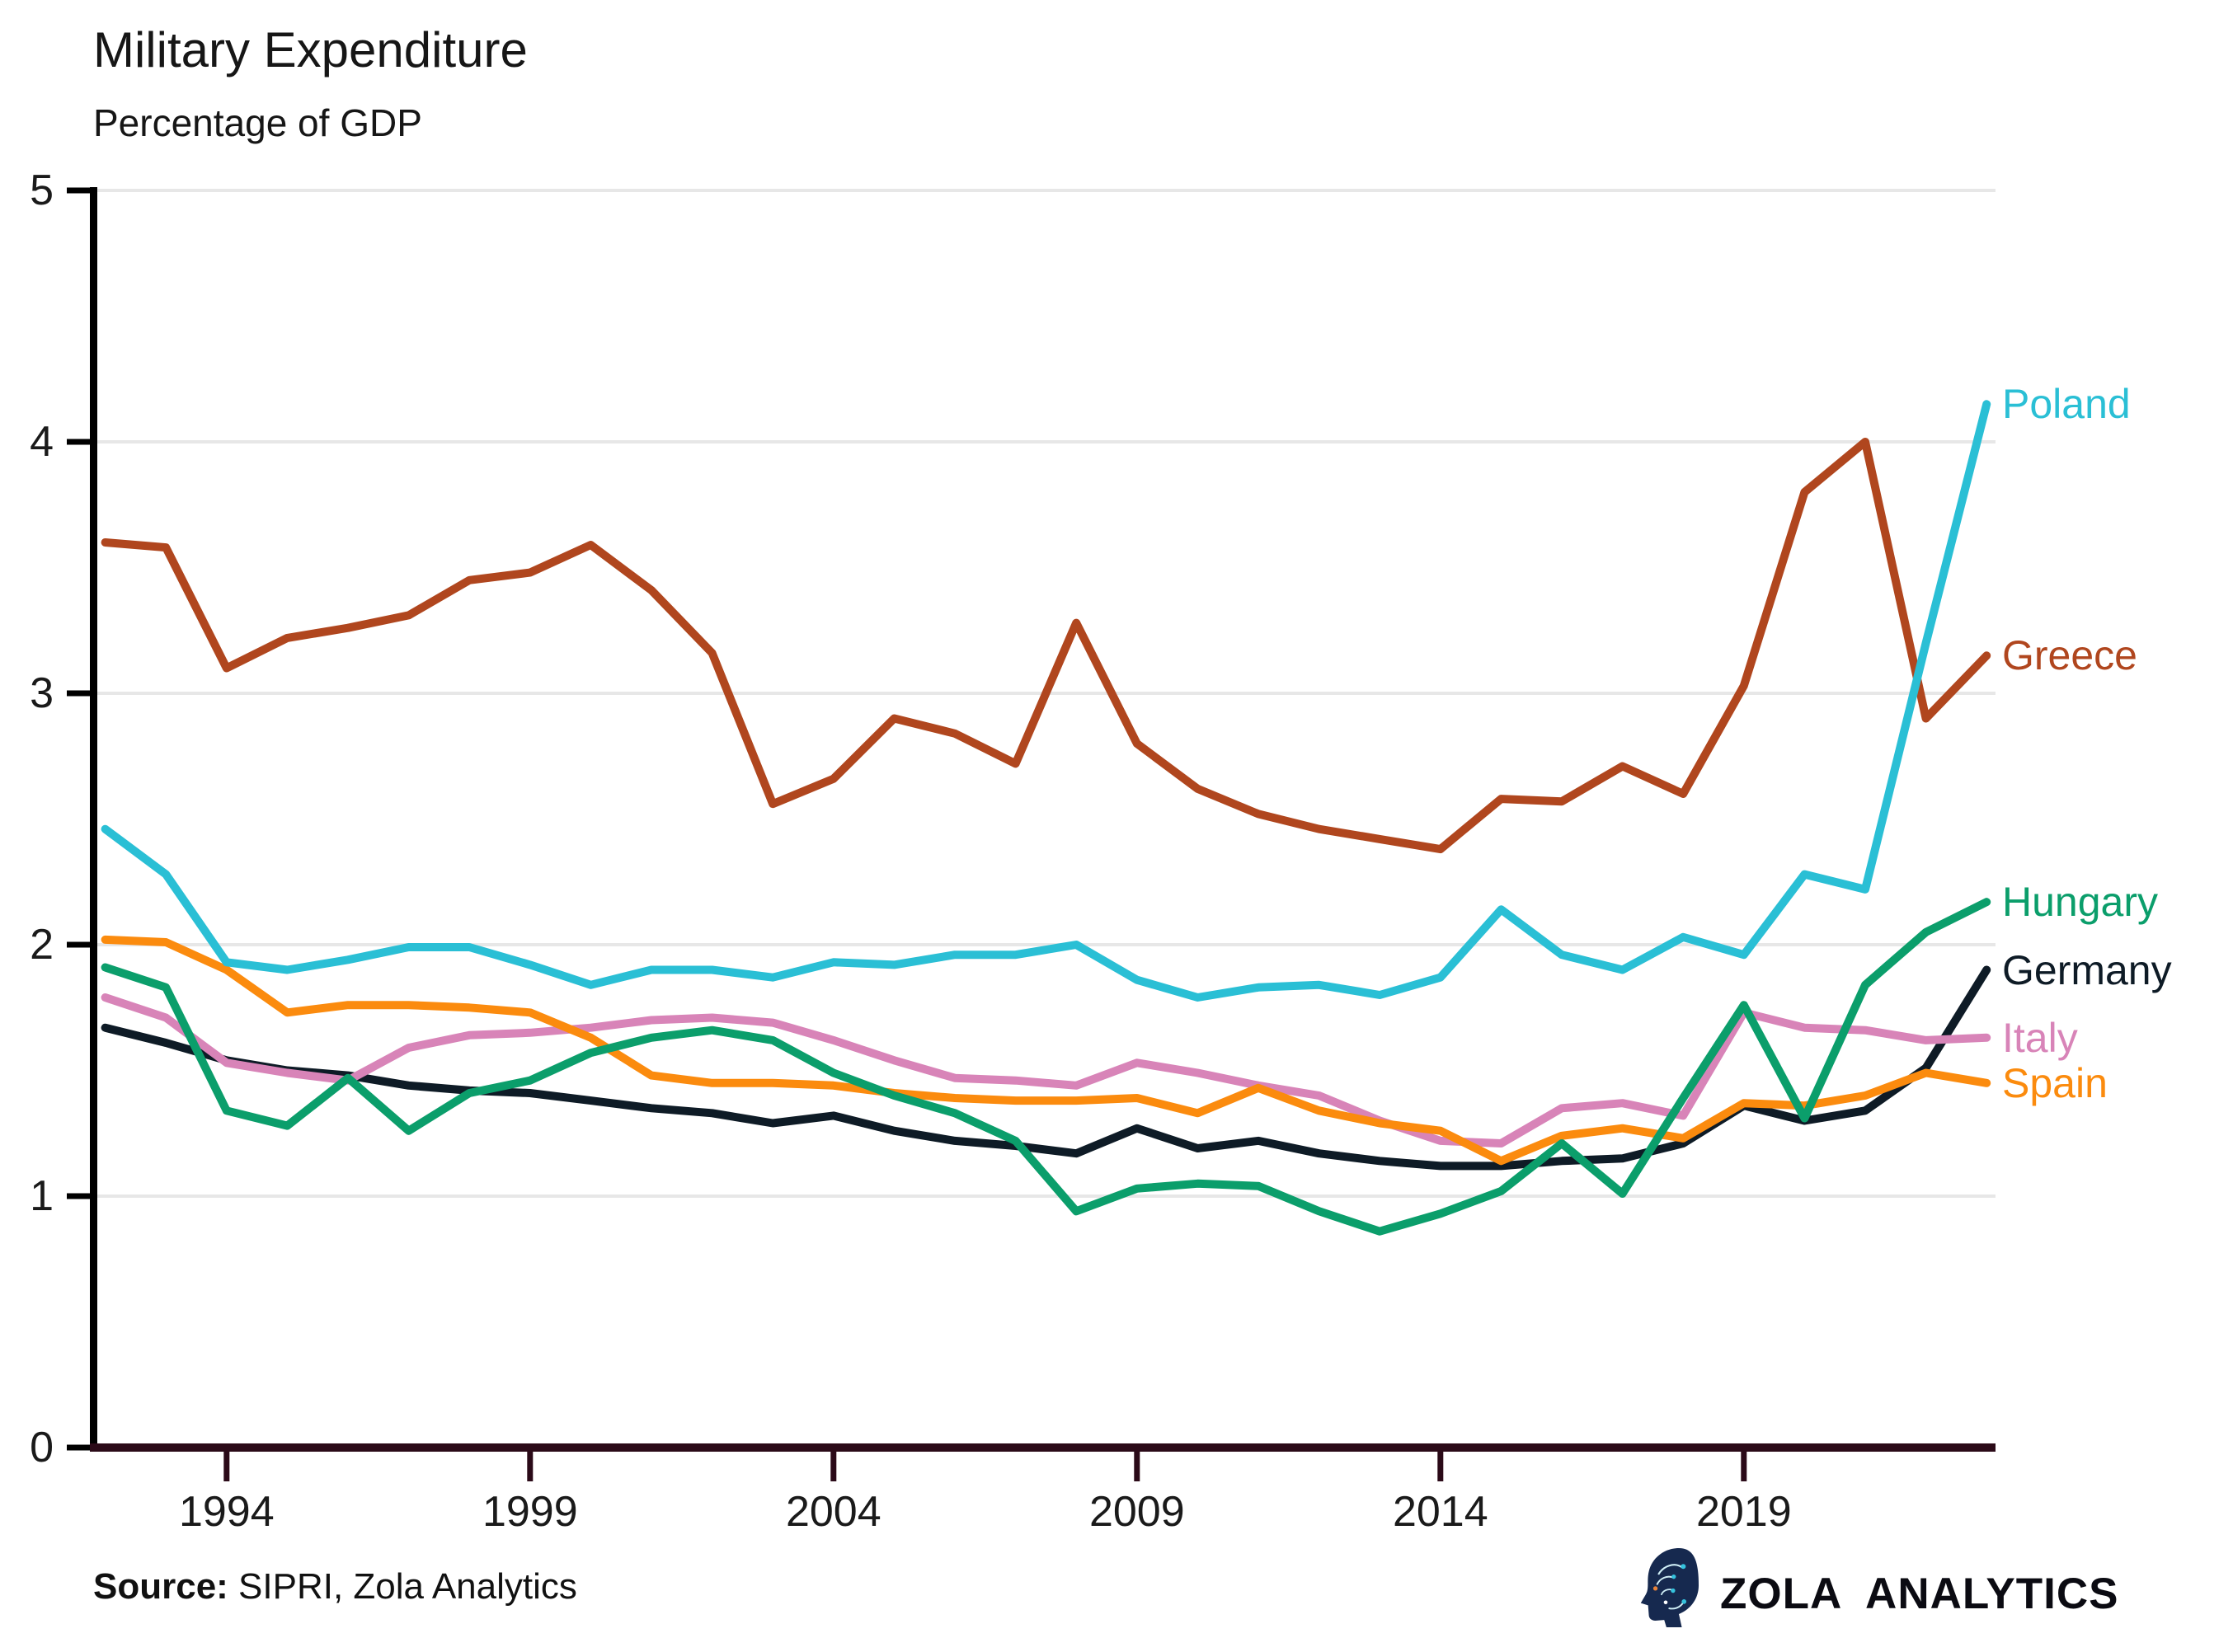 This screenshot has width=2233, height=1652. Describe the element at coordinates (42, 945) in the screenshot. I see `y-tick-label-2: 2` at that location.